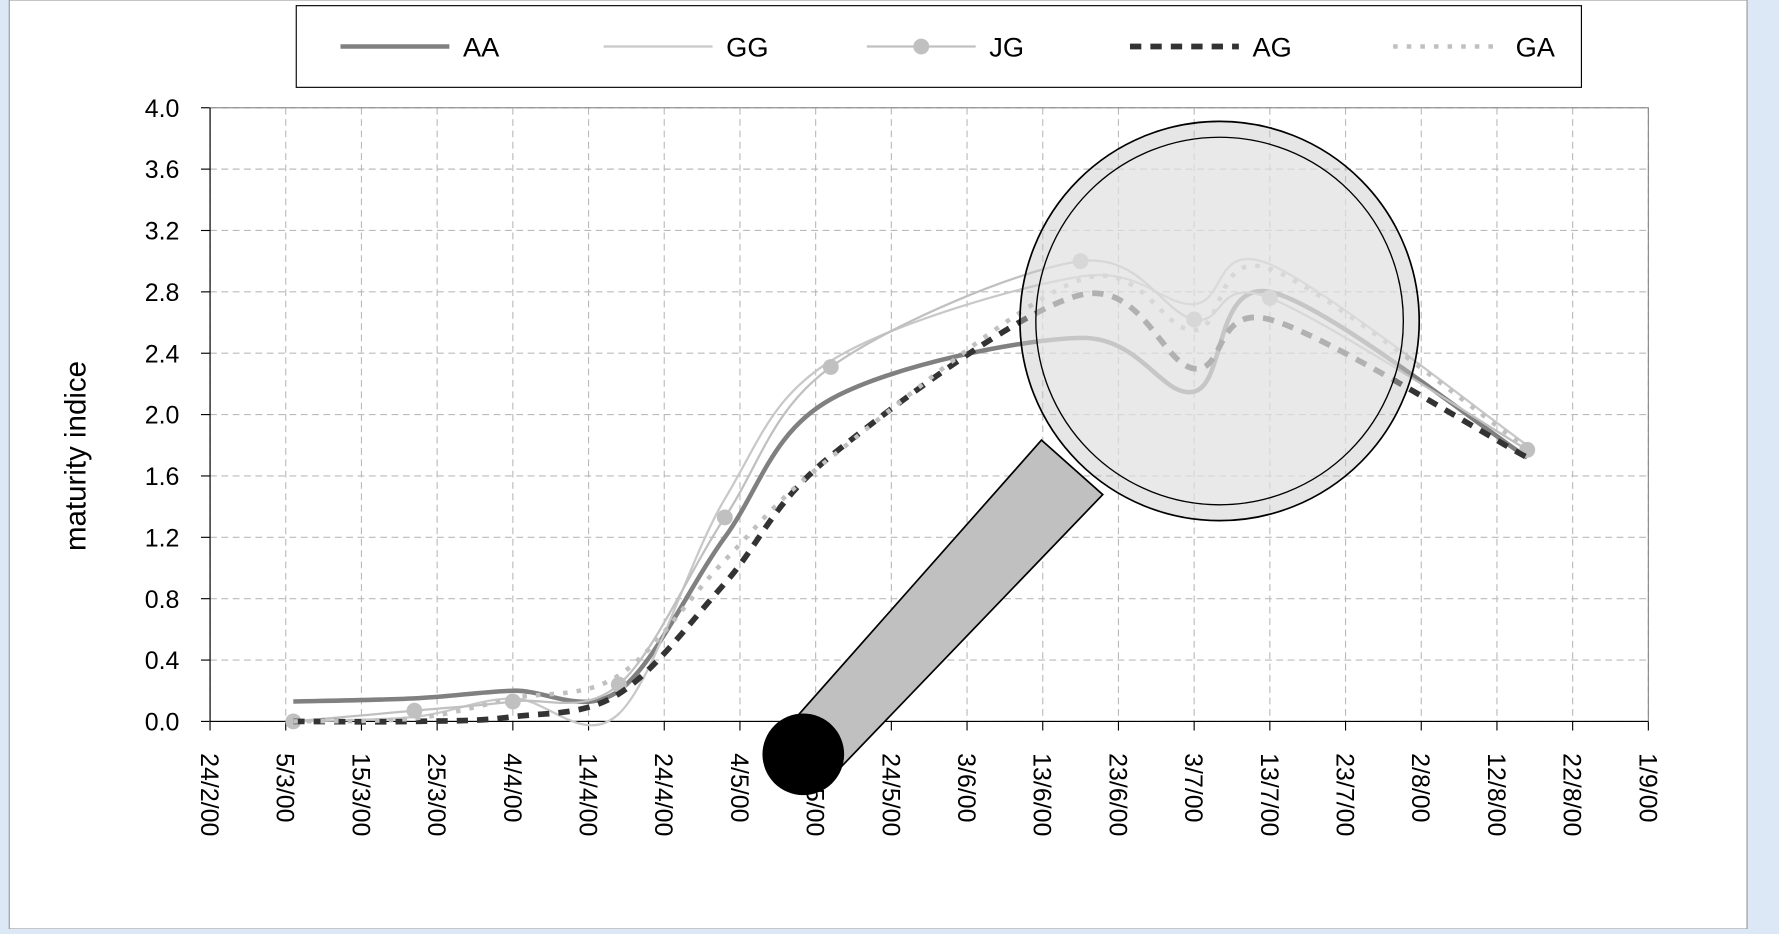  Describe the element at coordinates (747, 47) in the screenshot. I see `legend-label: GG` at that location.